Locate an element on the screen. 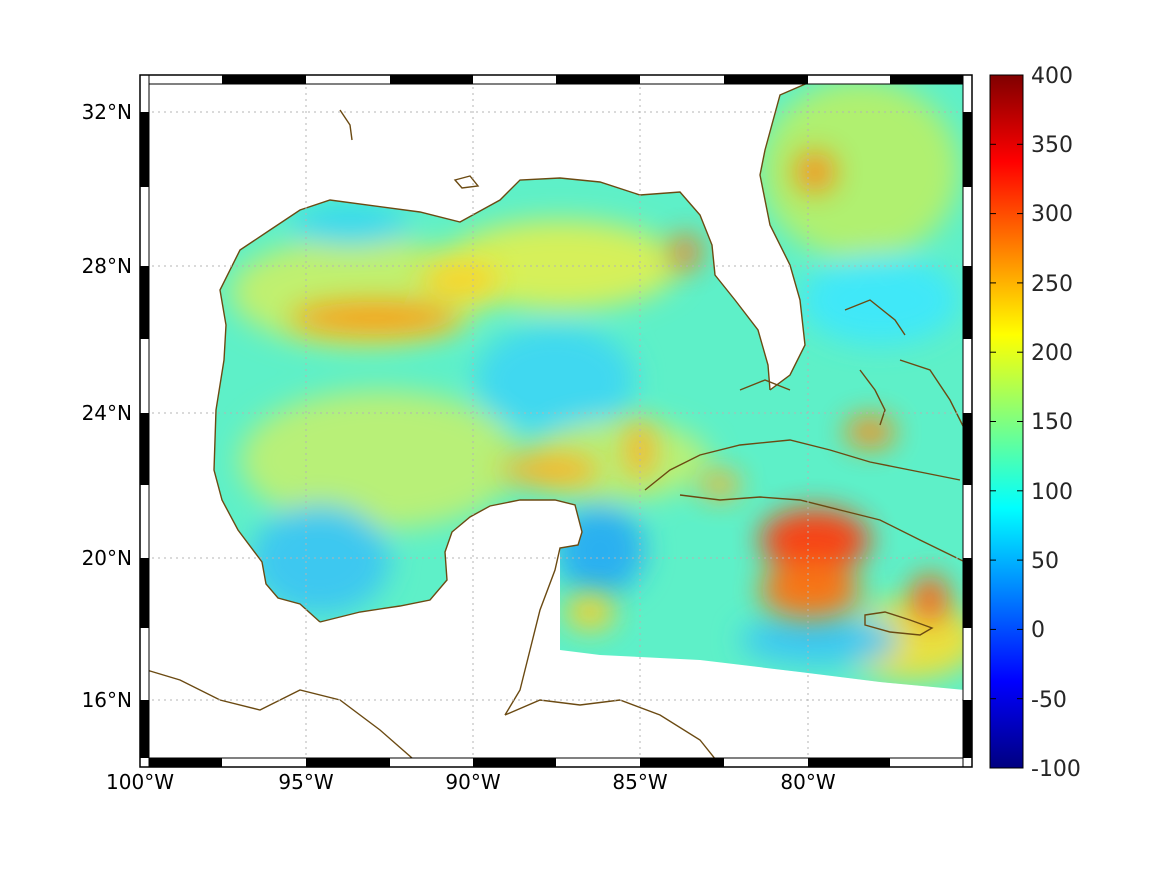 This screenshot has width=1167, height=875. lon-label-95w: 95°W is located at coordinates (305, 782).